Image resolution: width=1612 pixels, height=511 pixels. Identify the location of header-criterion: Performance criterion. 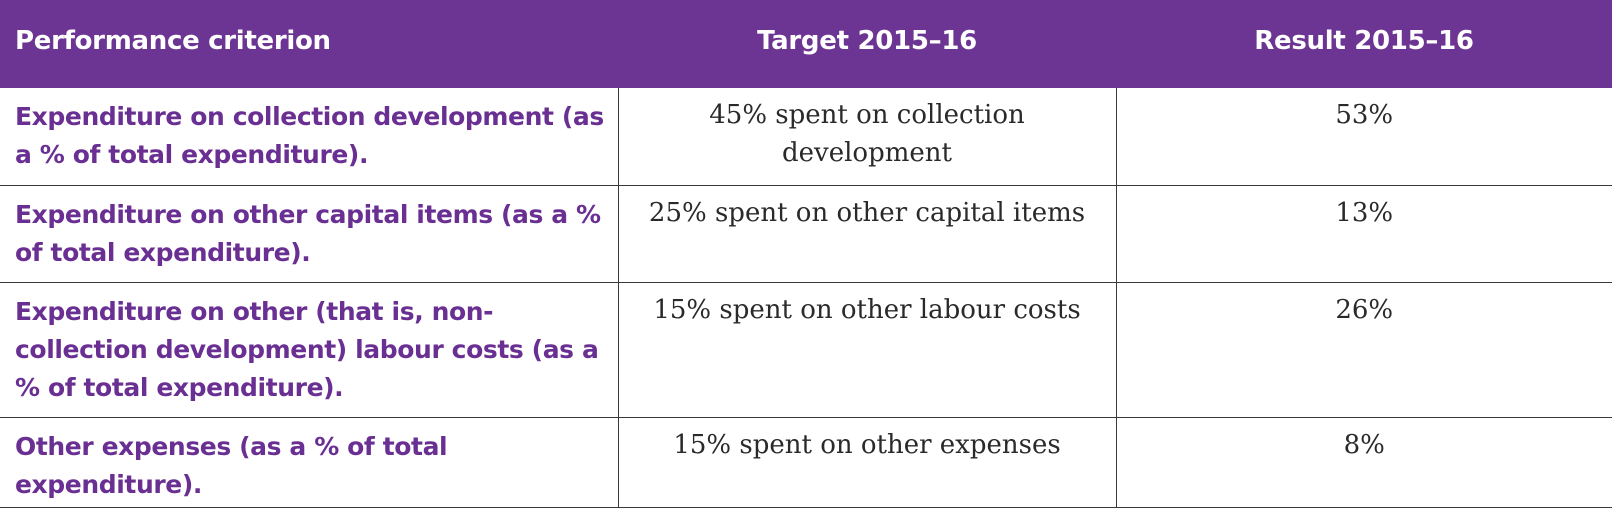
(173, 41).